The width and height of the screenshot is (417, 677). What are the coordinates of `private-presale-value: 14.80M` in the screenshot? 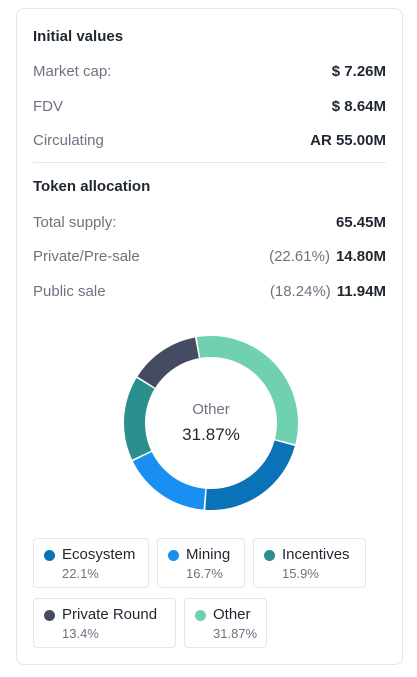 It's located at (360, 256).